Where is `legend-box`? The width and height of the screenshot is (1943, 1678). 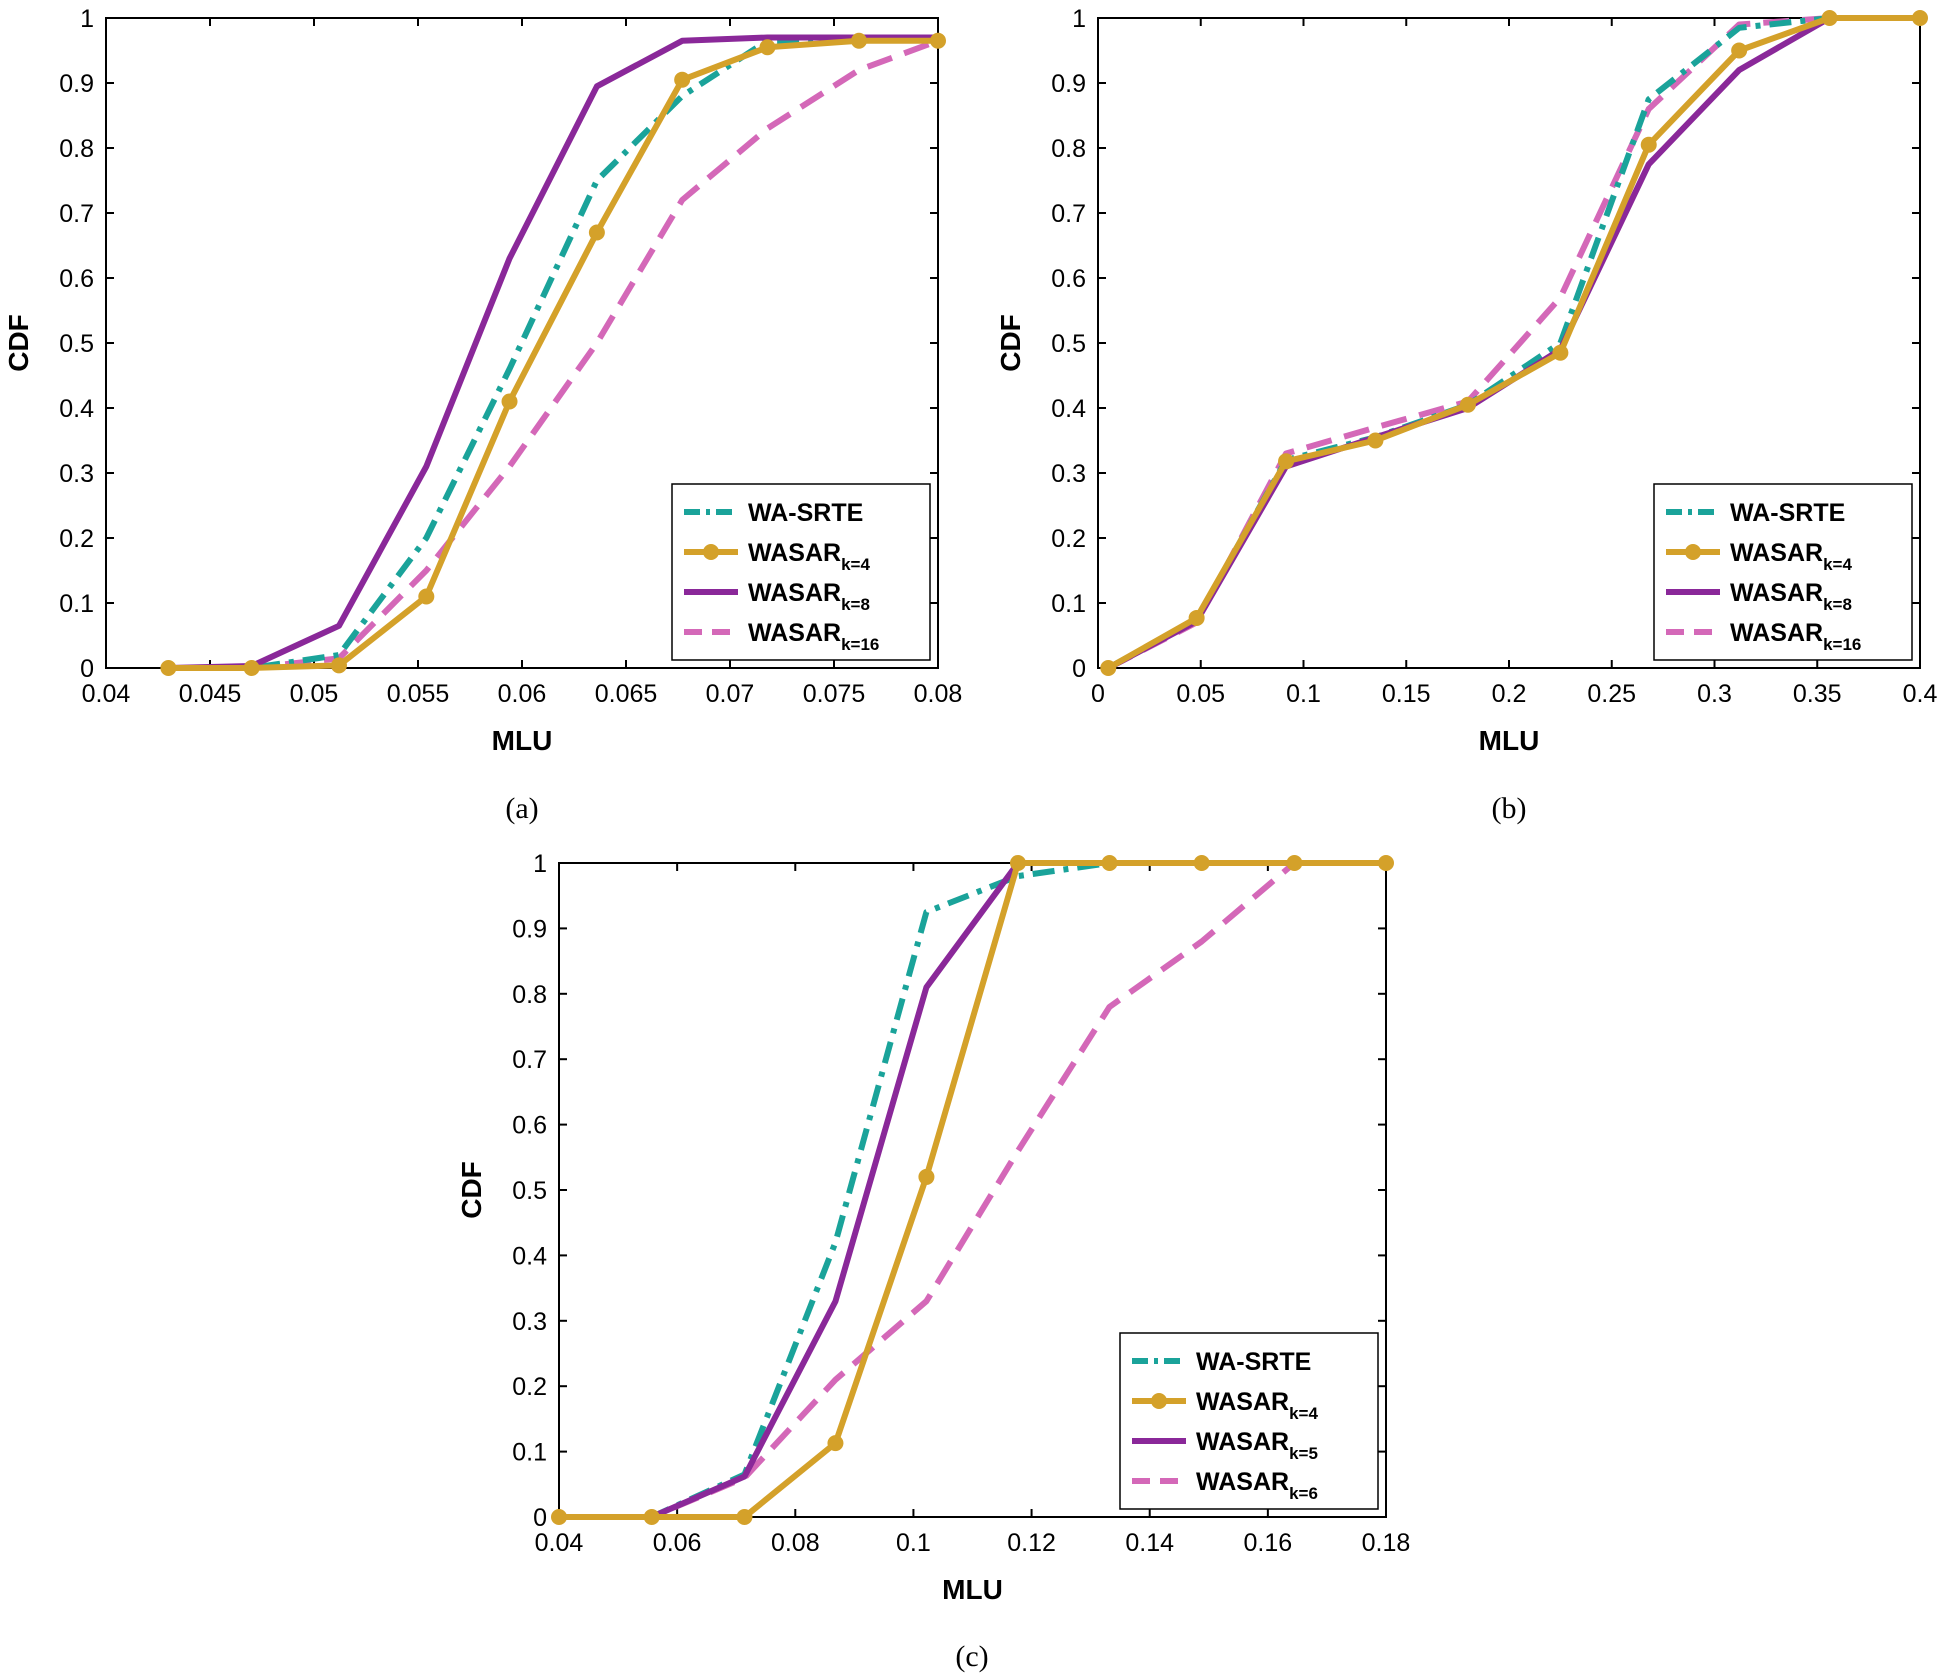 legend-box is located at coordinates (1249, 1421).